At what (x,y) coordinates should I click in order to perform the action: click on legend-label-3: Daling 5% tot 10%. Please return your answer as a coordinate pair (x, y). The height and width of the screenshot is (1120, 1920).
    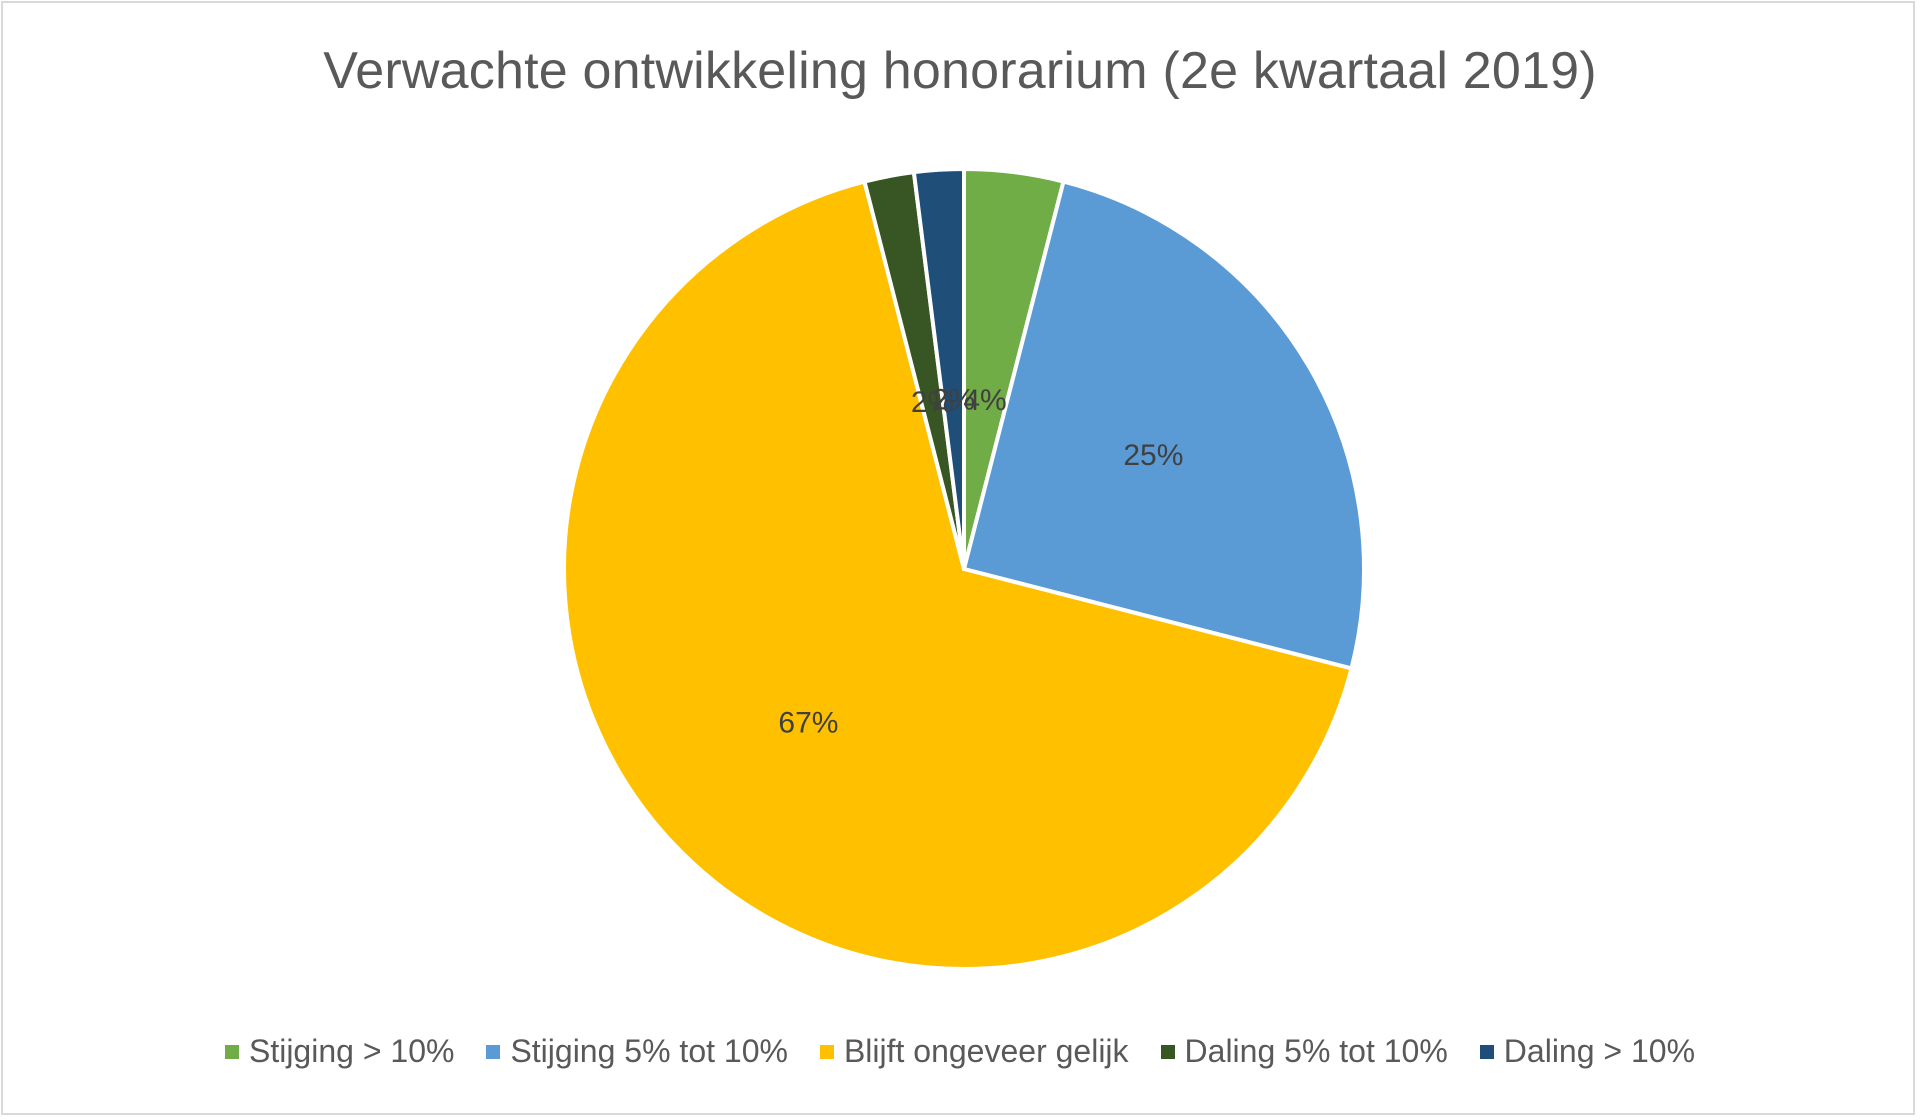
    Looking at the image, I should click on (1316, 1051).